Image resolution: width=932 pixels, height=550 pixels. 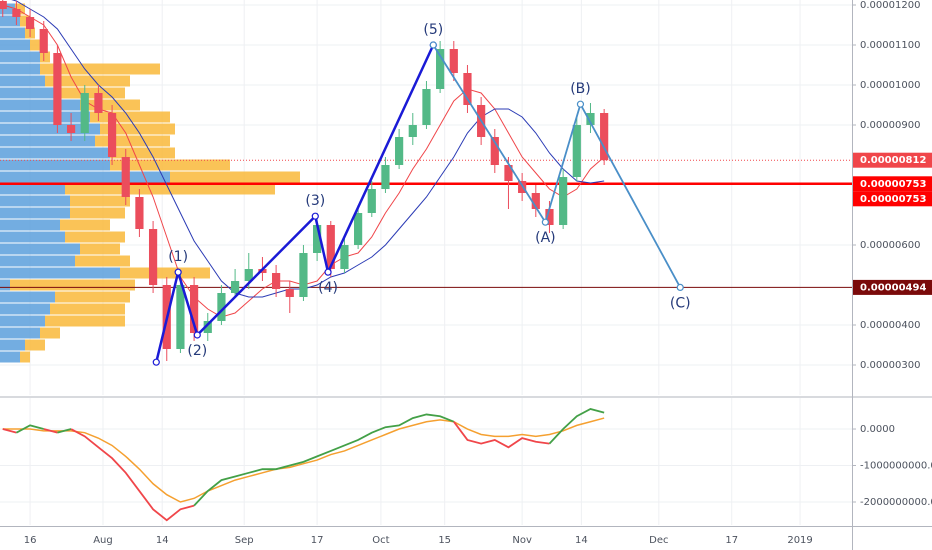 What do you see at coordinates (581, 540) in the screenshot?
I see `x-tick-label: 14` at bounding box center [581, 540].